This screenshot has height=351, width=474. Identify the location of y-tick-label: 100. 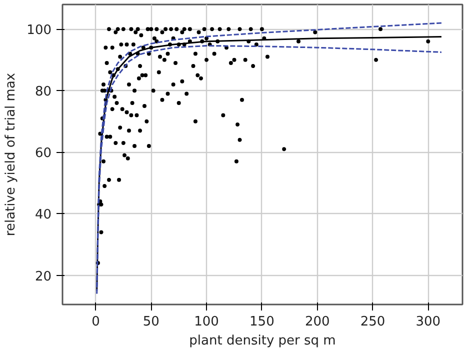
(39, 30).